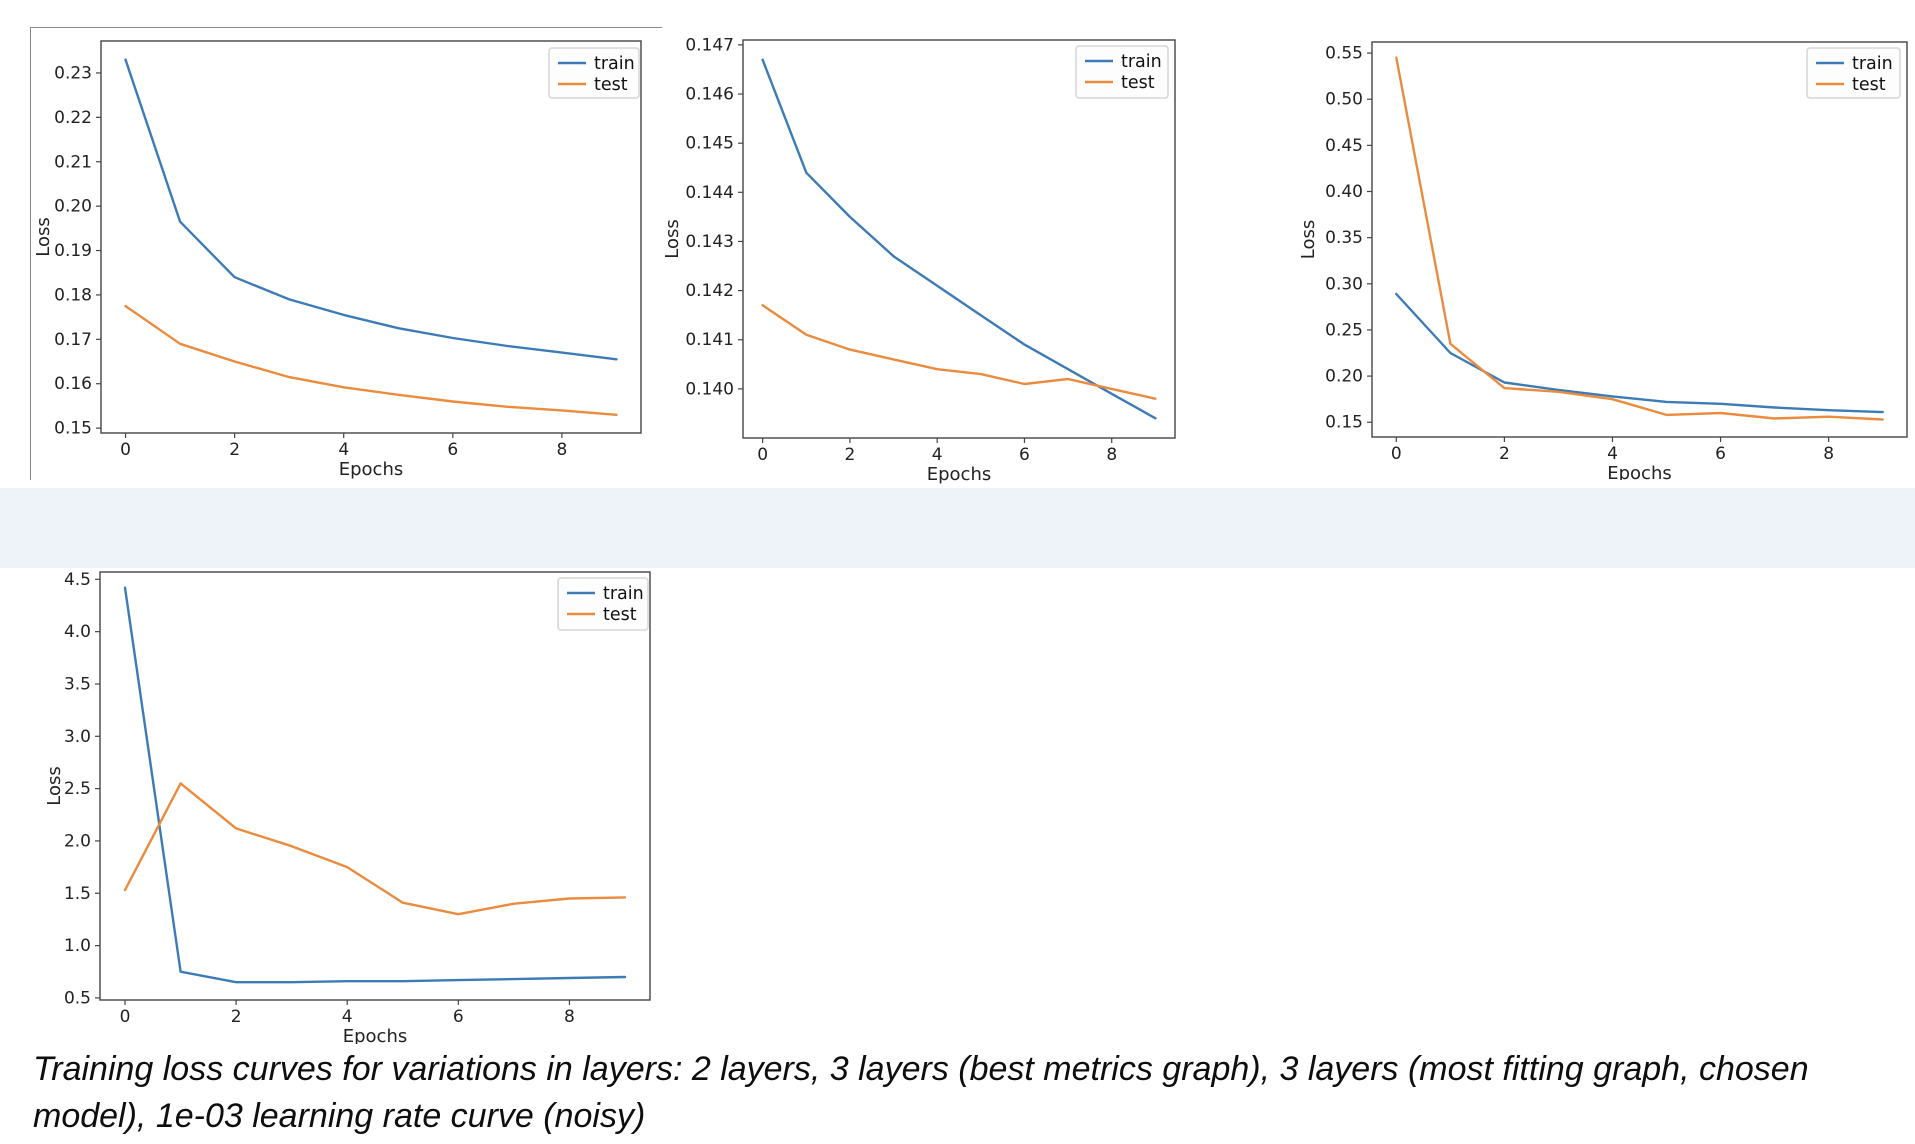 This screenshot has width=1915, height=1144. I want to click on y-tick-label: 0.21, so click(73, 162).